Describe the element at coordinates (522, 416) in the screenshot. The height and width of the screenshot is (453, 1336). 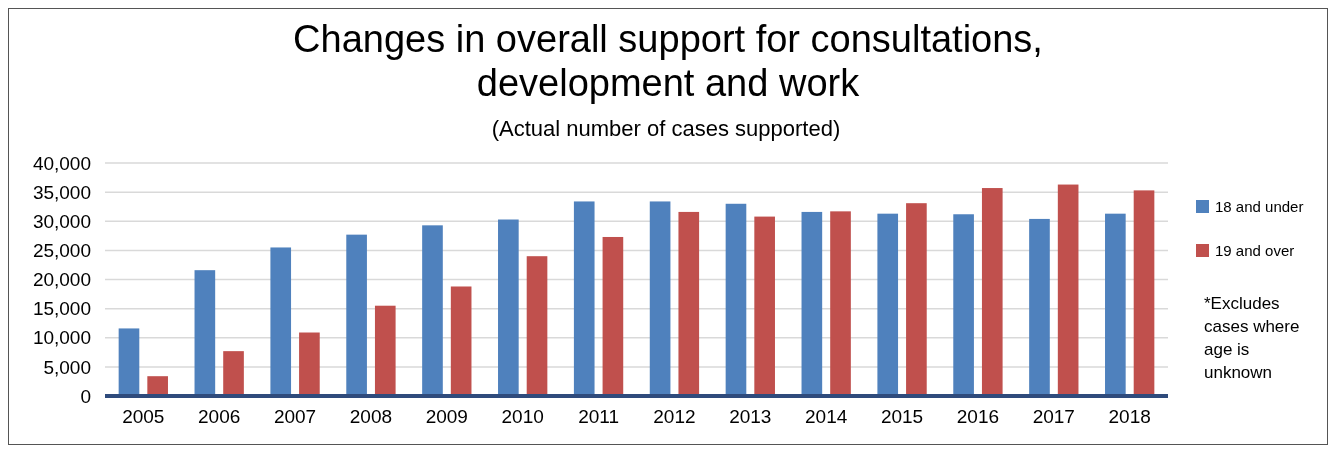
I see `x-tick-label: 2010` at that location.